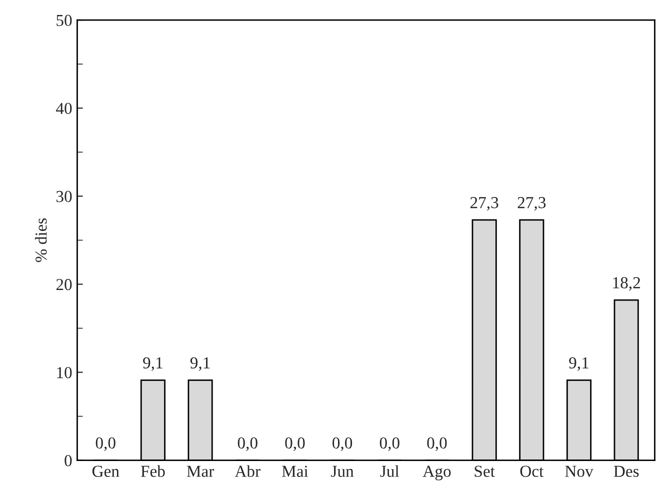 The height and width of the screenshot is (502, 660). Describe the element at coordinates (41, 240) in the screenshot. I see `y-axis-title: % dies` at that location.